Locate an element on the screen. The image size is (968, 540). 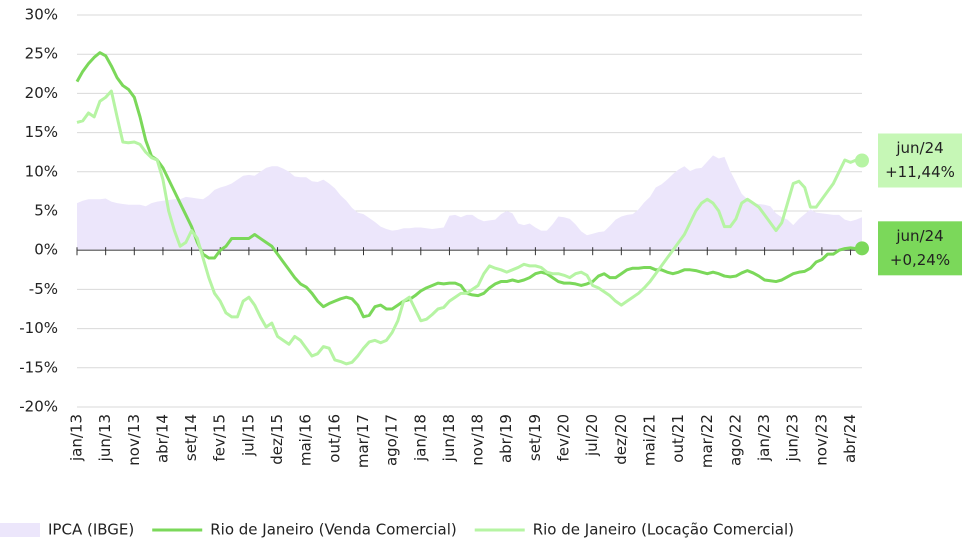
x-tick-label: nov/13 is located at coordinates (134, 440).